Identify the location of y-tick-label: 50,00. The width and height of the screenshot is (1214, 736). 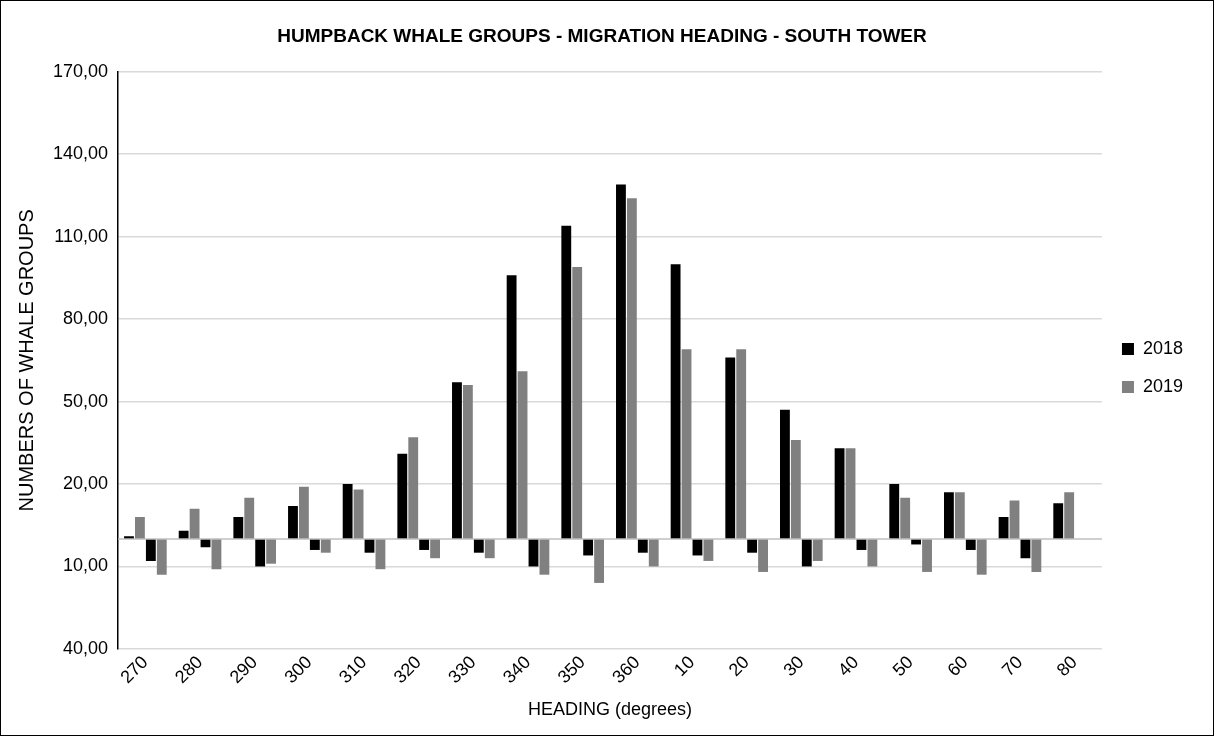
(86, 400).